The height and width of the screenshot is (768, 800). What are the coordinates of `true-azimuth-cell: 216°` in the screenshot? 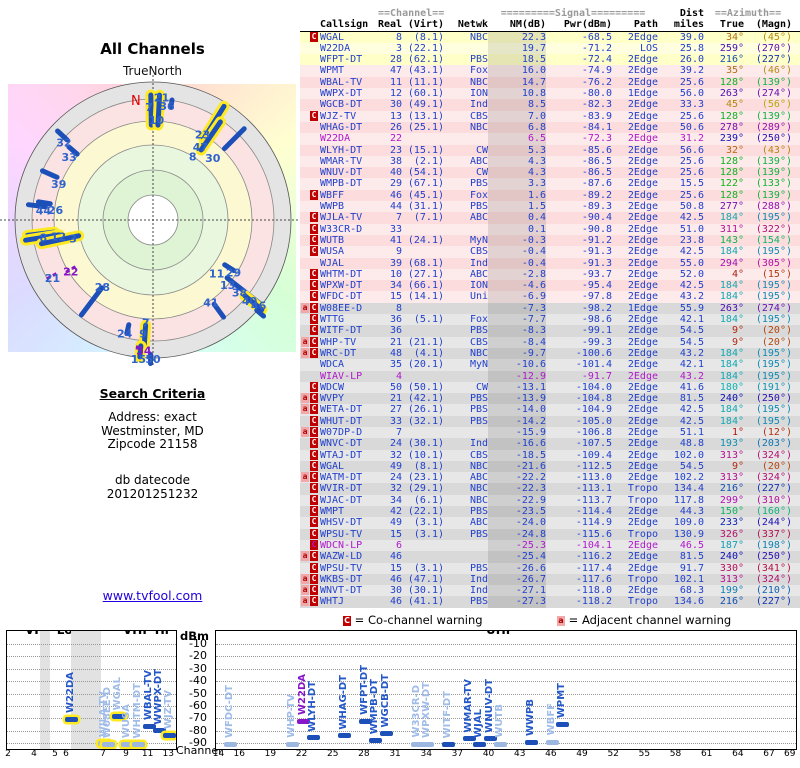 It's located at (731, 489).